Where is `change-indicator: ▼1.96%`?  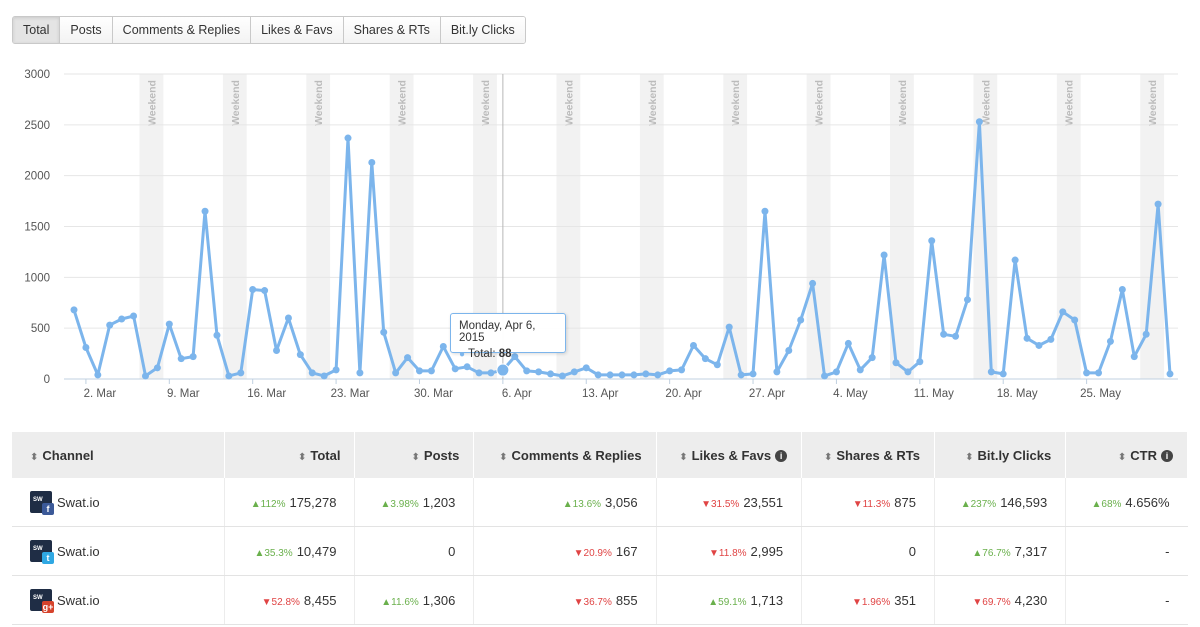
change-indicator: ▼1.96% is located at coordinates (871, 602).